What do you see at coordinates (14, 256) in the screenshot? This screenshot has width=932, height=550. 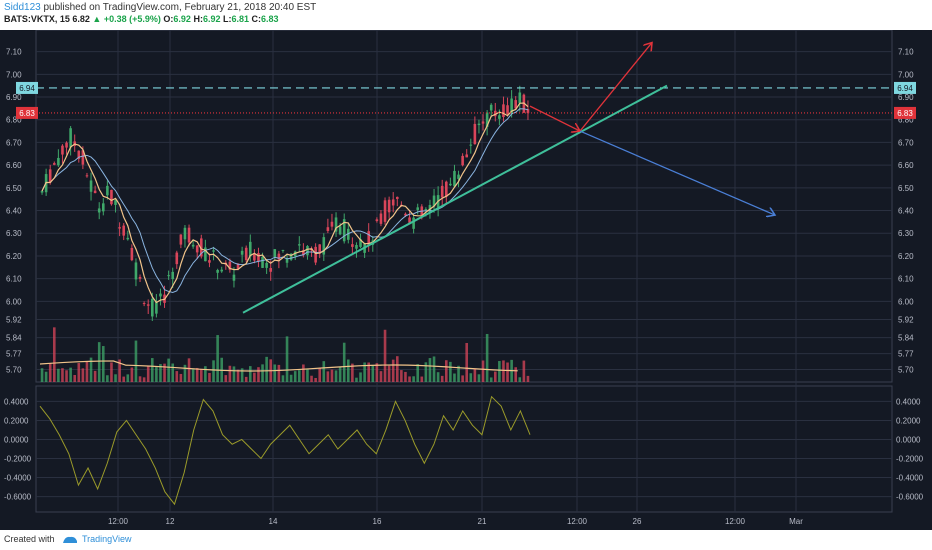 I see `y-tick-label-left: 6.20` at bounding box center [14, 256].